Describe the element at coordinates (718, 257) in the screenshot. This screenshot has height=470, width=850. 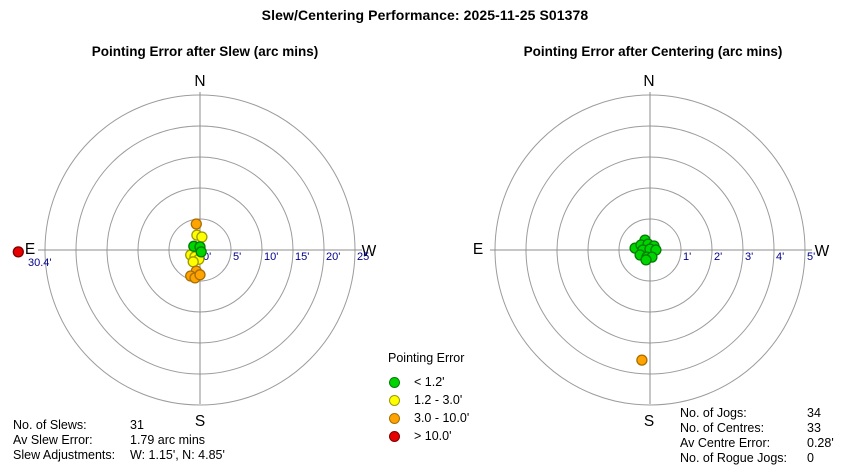
I see `ring-tick-label: 2'` at that location.